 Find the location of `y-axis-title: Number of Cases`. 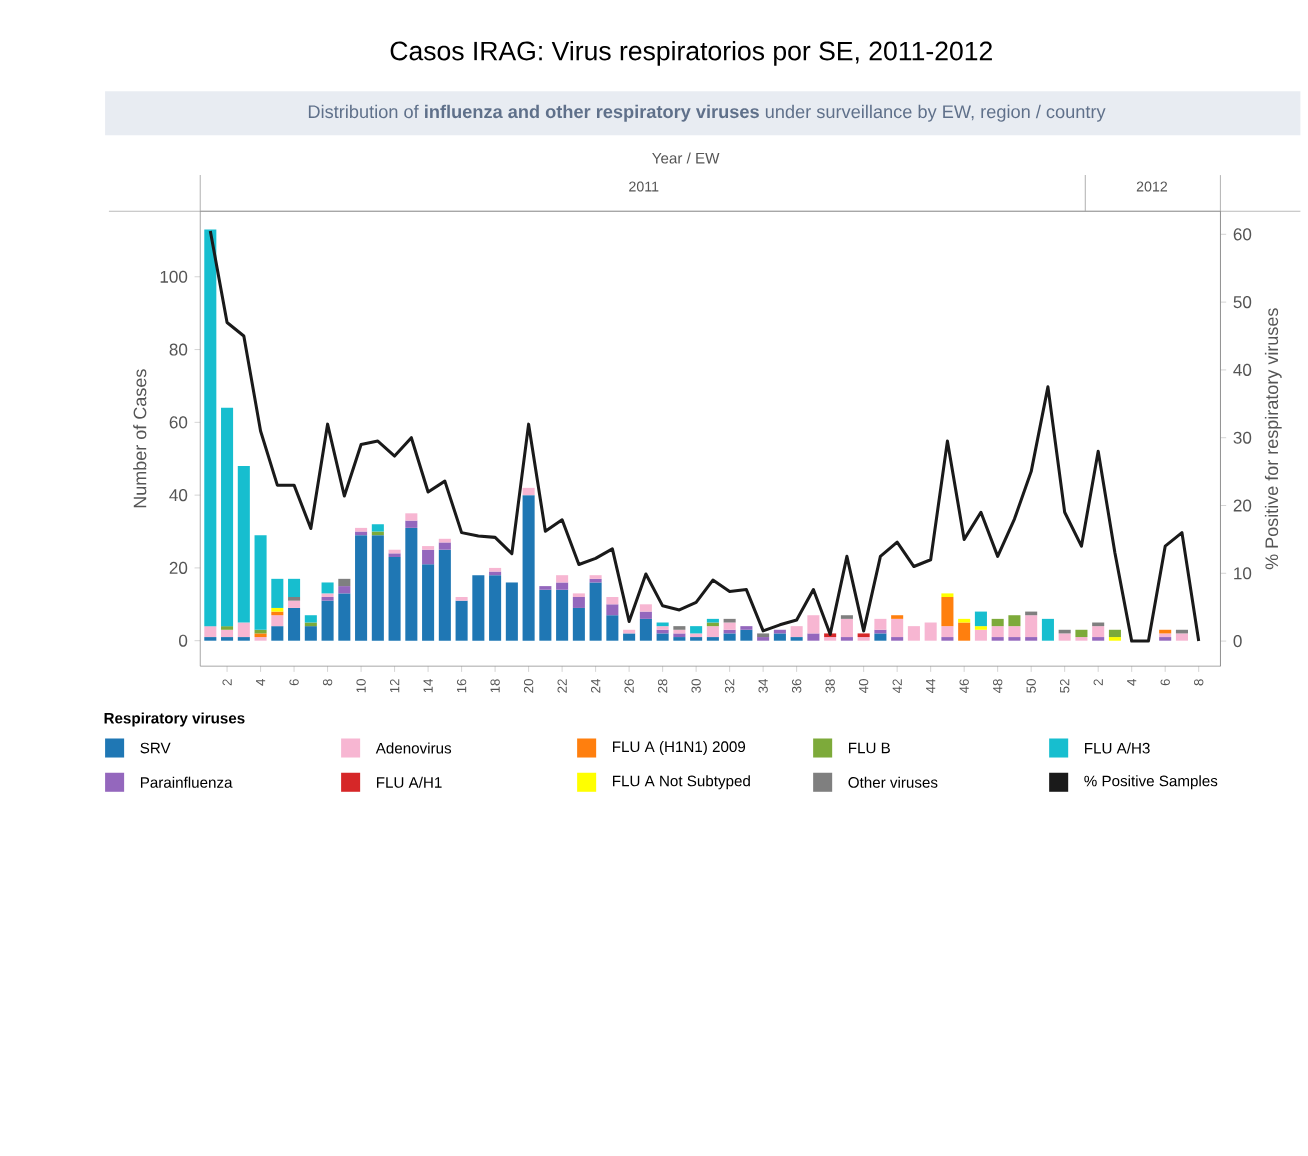

y-axis-title: Number of Cases is located at coordinates (140, 438).